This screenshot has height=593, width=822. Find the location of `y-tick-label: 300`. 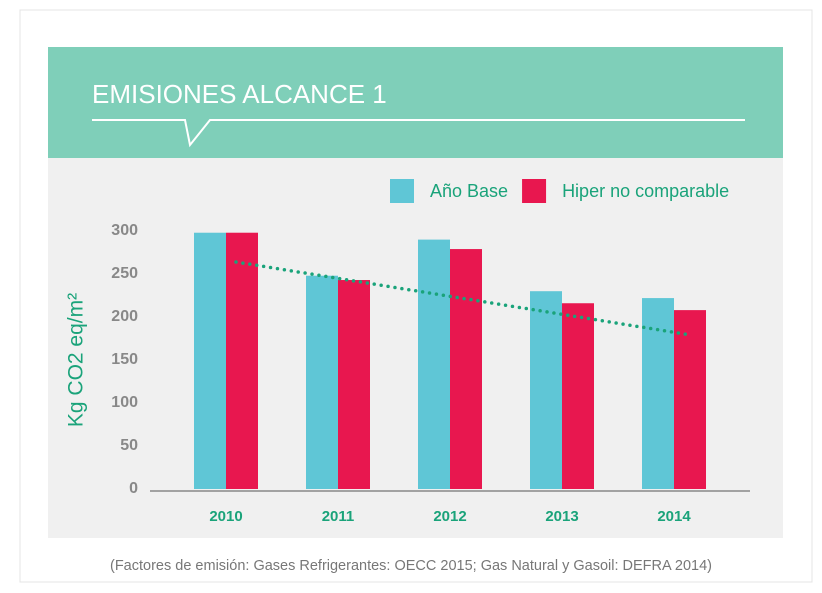

y-tick-label: 300 is located at coordinates (124, 230).